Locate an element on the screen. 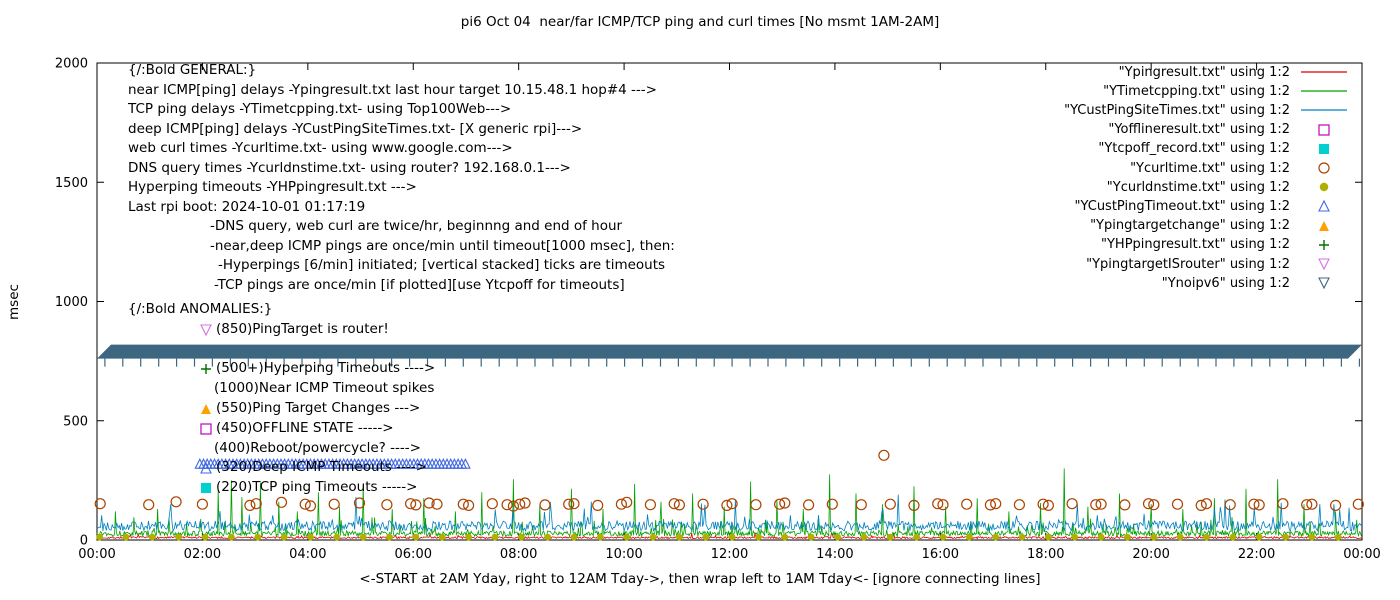  annotation-row: (450)OFFLINE STATE -----> is located at coordinates (296, 428).